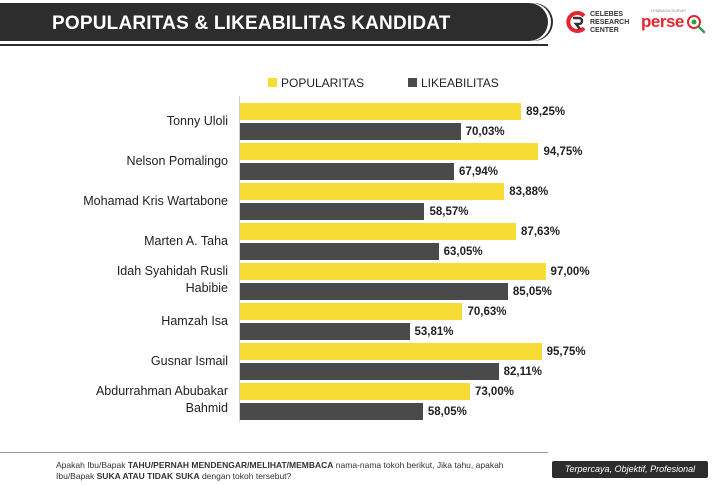 This screenshot has height=485, width=720. I want to click on data-label-likeabilitas: 58,57%, so click(449, 212).